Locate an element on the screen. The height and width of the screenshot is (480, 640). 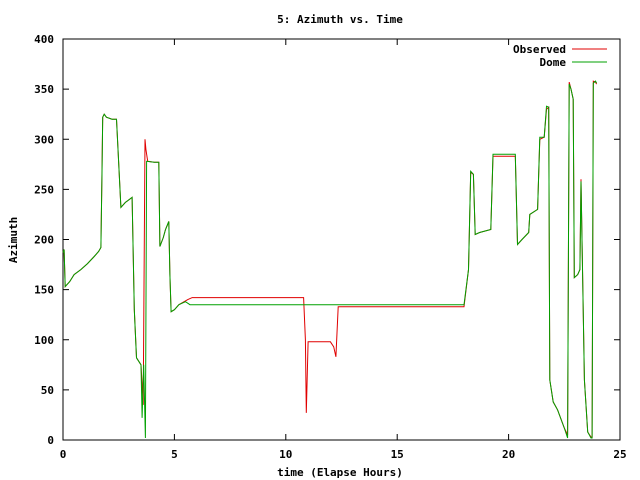
x-tick-label: 25 is located at coordinates (619, 454).